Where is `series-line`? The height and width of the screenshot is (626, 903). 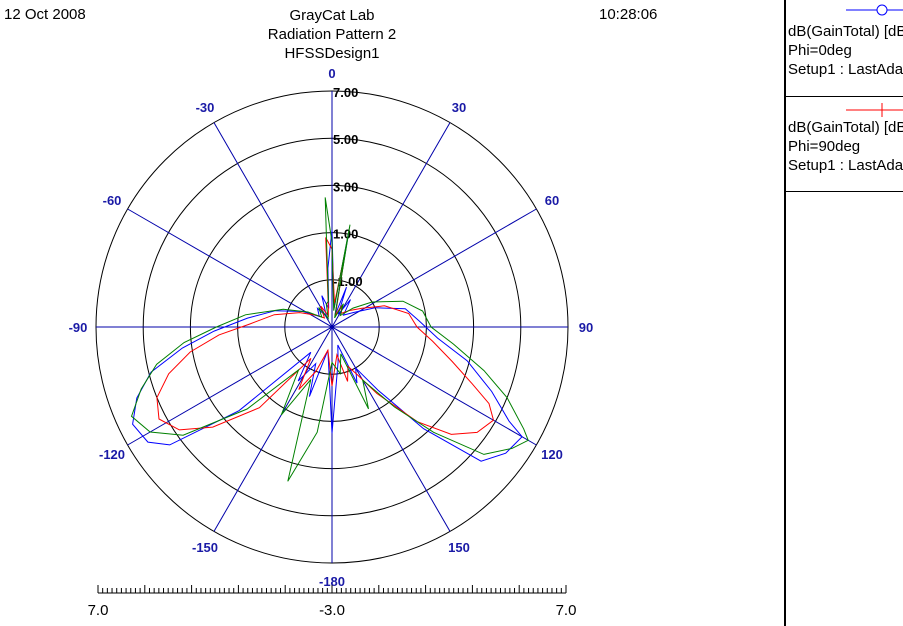 series-line is located at coordinates (325, 336).